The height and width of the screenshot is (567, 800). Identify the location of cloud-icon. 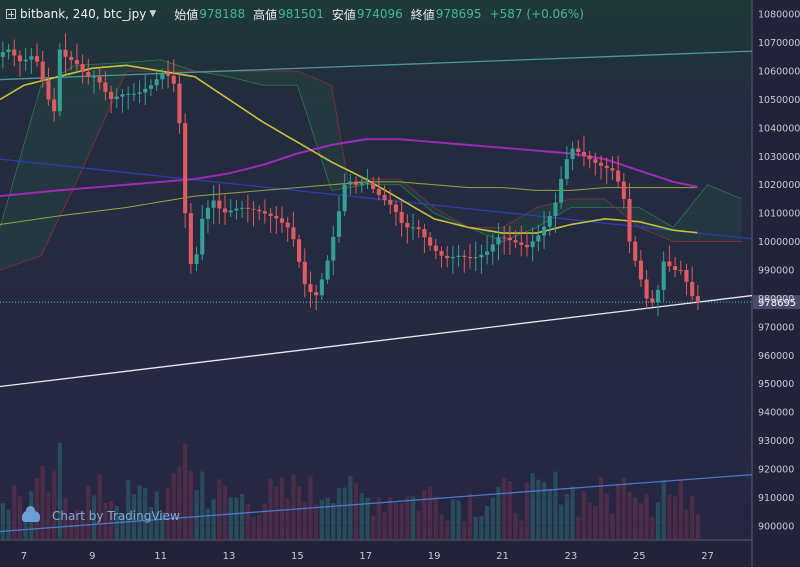
(31, 513).